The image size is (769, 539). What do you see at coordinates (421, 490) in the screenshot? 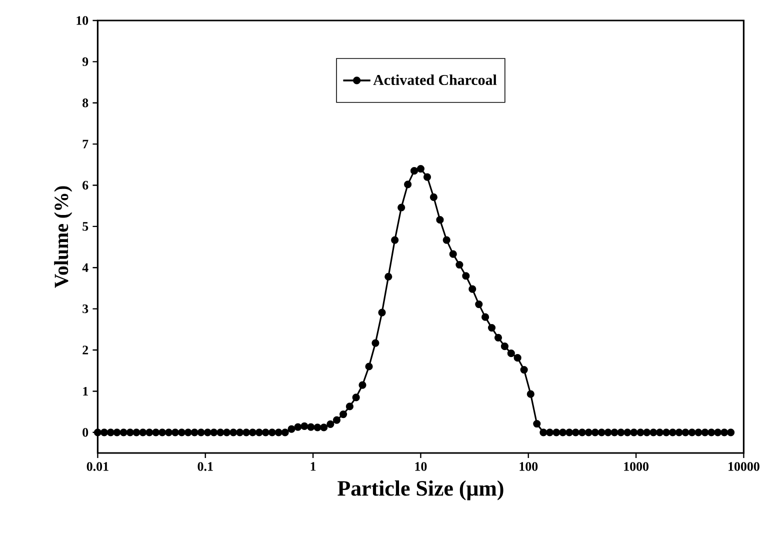
I see `x-axis-title: Particle Size (μm)` at bounding box center [421, 490].